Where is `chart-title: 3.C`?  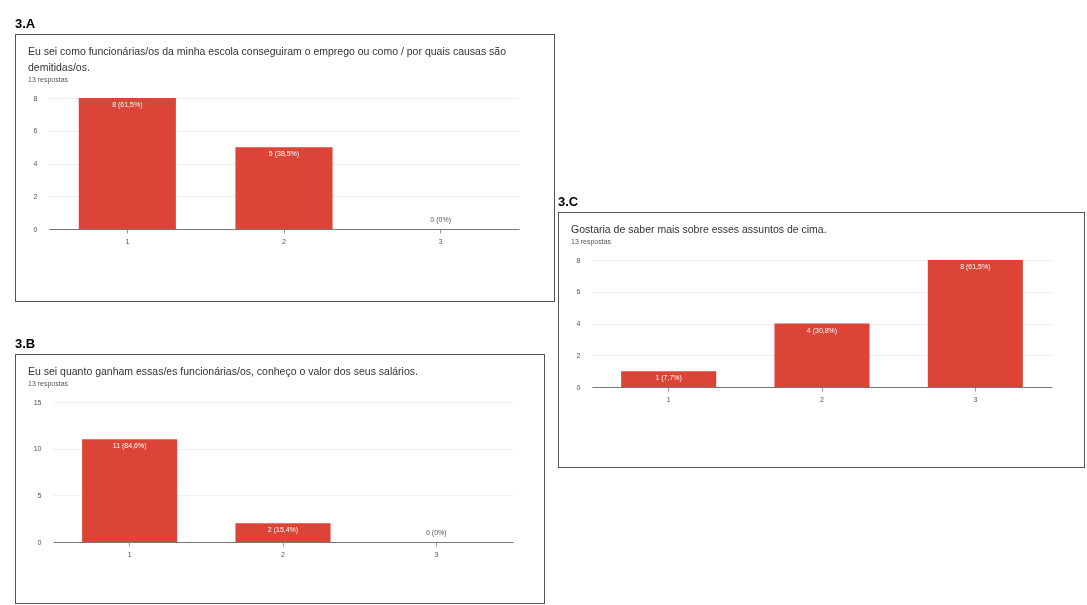
chart-title: 3.C is located at coordinates (569, 202).